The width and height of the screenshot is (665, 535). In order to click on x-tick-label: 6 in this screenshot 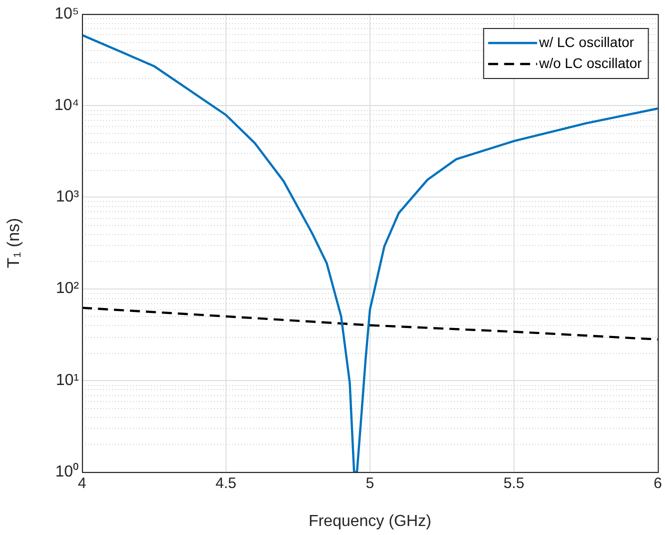, I will do `click(658, 483)`.